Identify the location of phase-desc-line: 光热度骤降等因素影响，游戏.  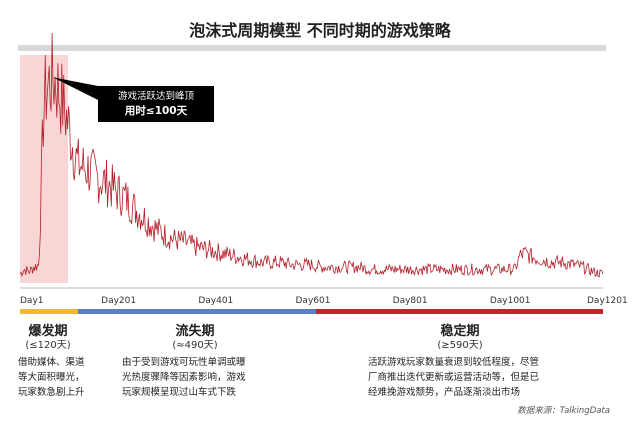
(184, 377).